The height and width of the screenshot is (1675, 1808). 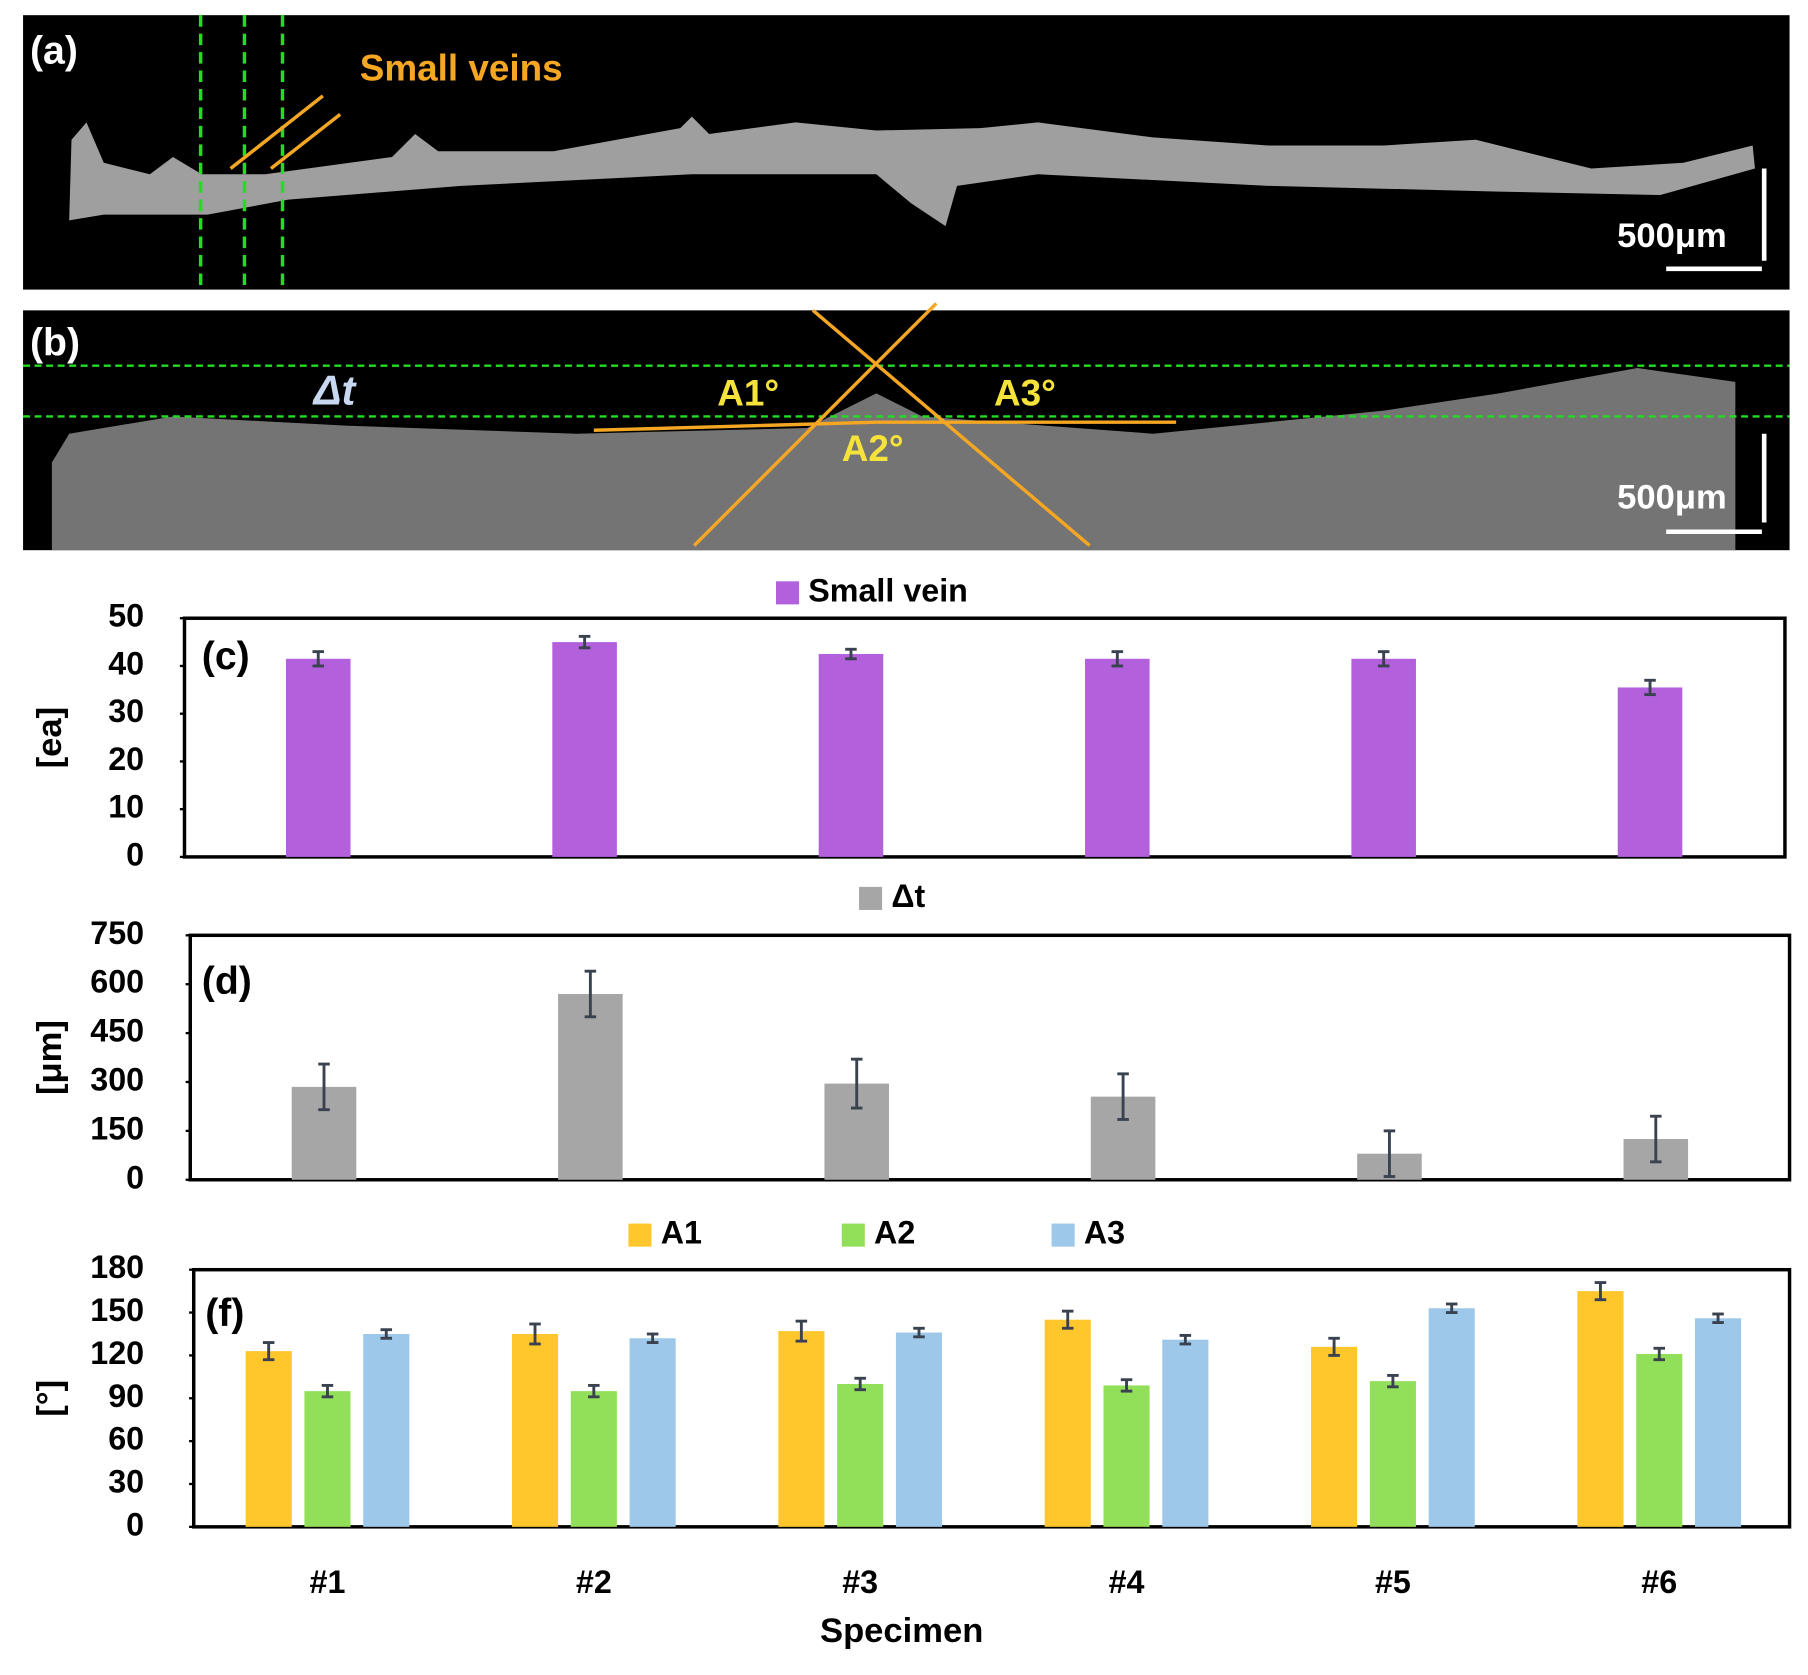 What do you see at coordinates (126, 711) in the screenshot?
I see `y-tick-label: 30` at bounding box center [126, 711].